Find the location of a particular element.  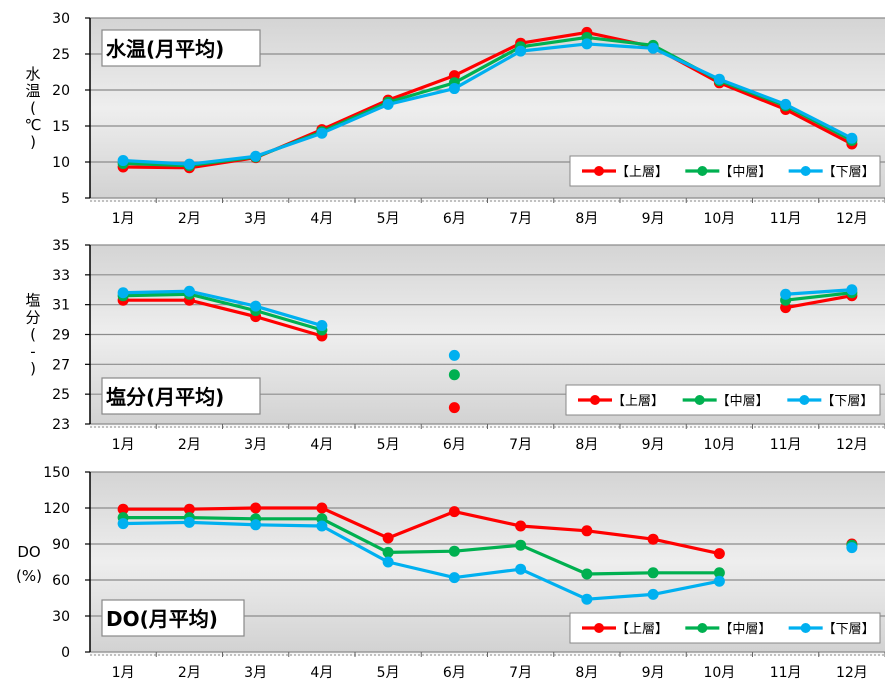

y-axis-label-char: 水 is located at coordinates (32, 74).